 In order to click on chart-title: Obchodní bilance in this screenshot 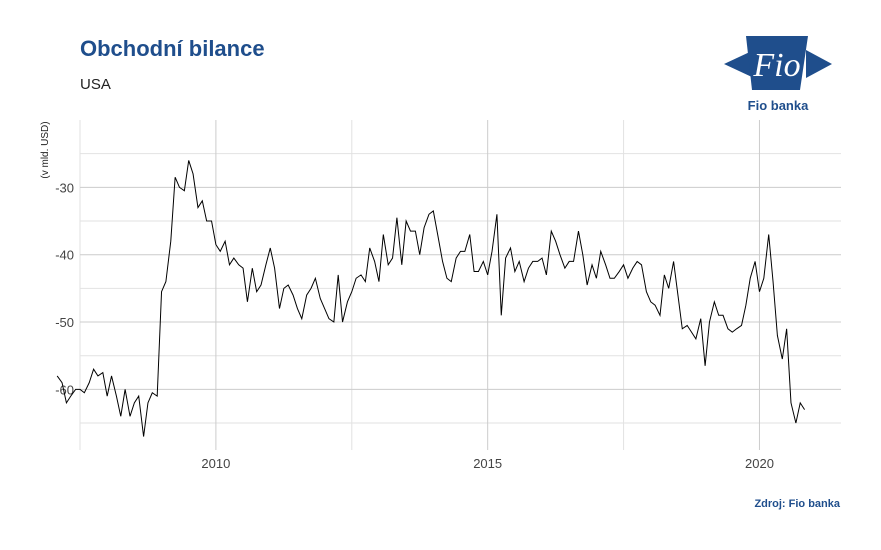, I will do `click(172, 48)`.